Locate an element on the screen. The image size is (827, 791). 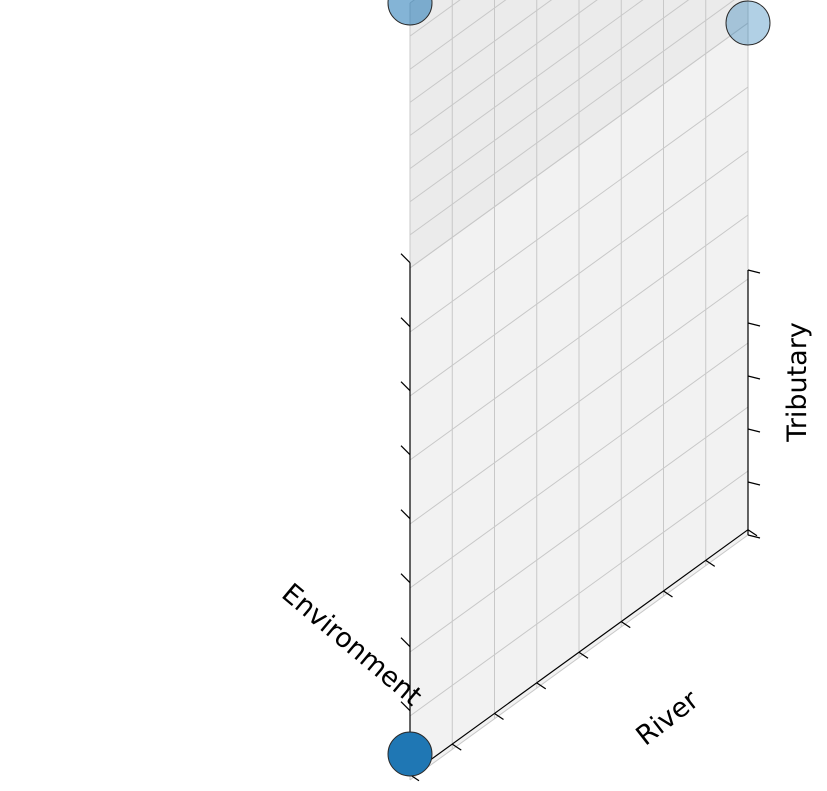
x-axis-label: Environment is located at coordinates (352, 645).